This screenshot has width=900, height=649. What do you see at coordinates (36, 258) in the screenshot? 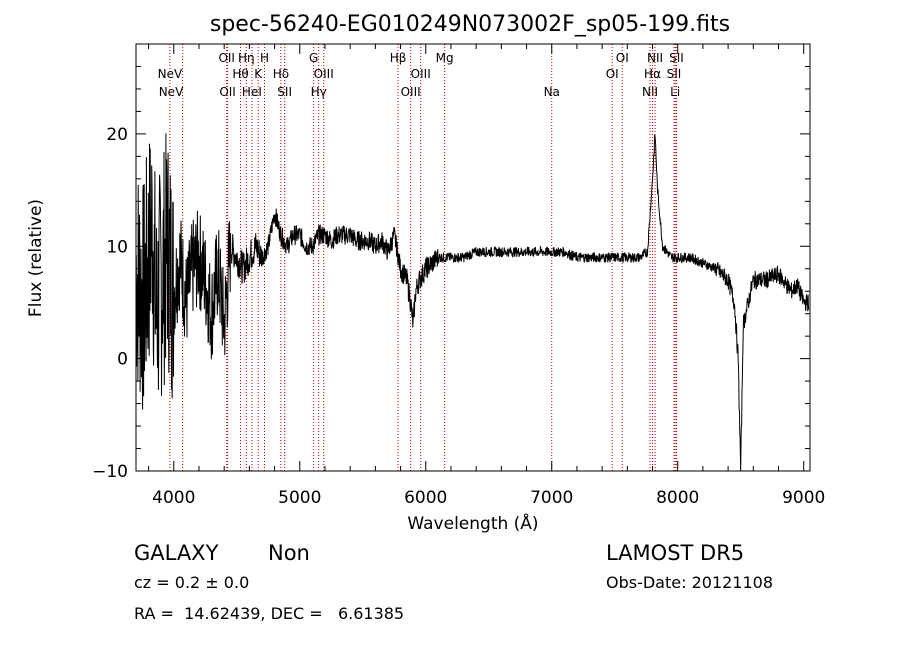
I see `y-axis-label: Flux (relative)` at bounding box center [36, 258].